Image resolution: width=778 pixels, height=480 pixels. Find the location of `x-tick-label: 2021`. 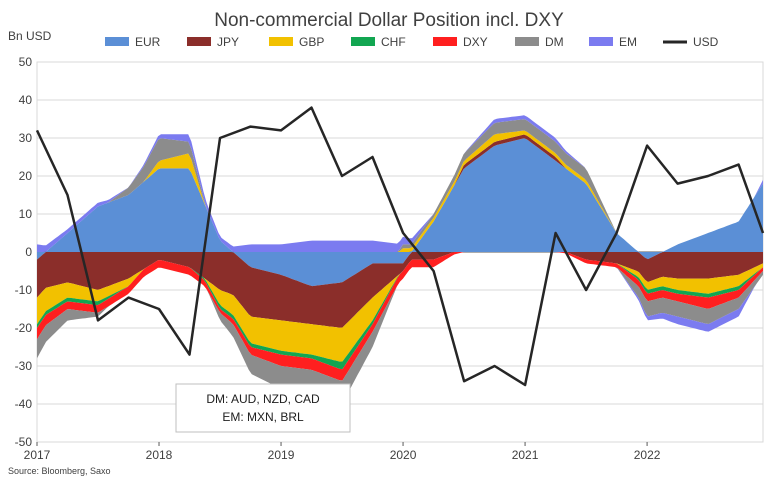

x-tick-label: 2021 is located at coordinates (525, 455).